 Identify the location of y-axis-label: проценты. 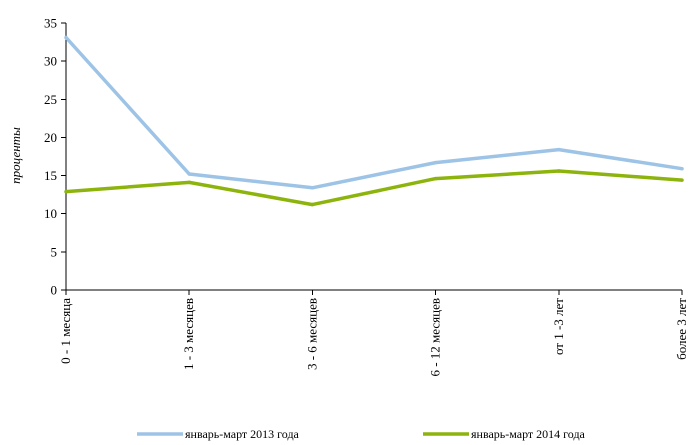
(15, 155).